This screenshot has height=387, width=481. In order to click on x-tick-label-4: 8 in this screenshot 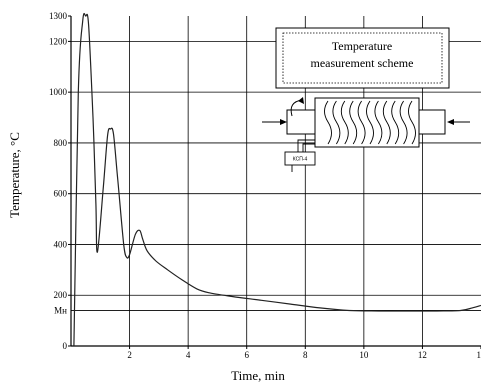, I will do `click(305, 355)`.